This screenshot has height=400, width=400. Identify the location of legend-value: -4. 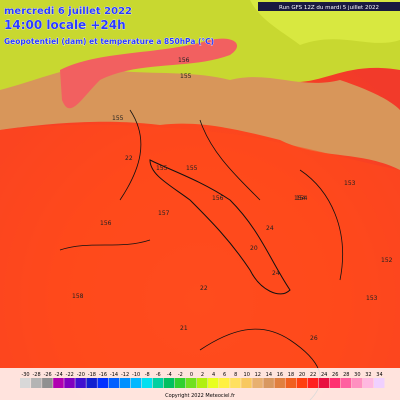
(169, 375).